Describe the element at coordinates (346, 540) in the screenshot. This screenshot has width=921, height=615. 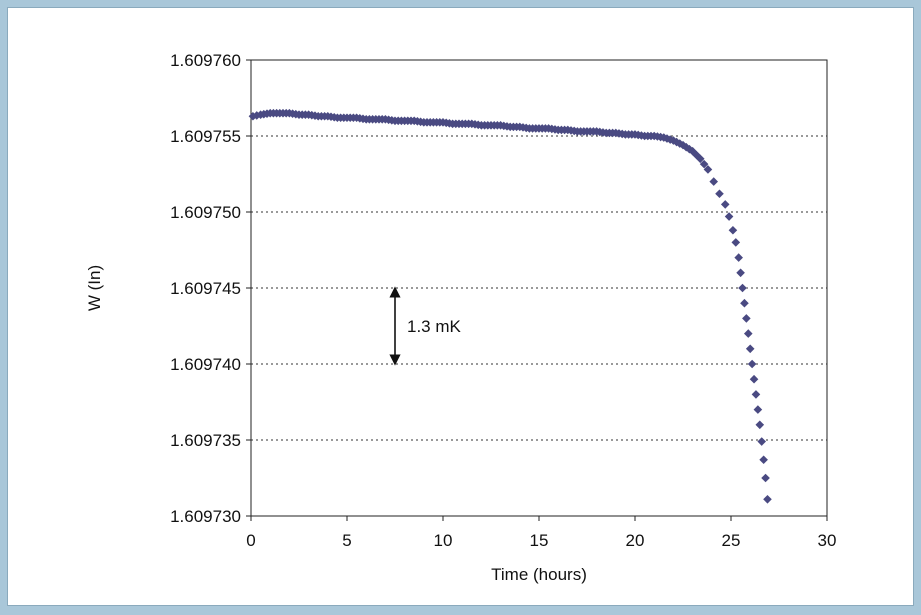
I see `x-tick-label: 5` at that location.